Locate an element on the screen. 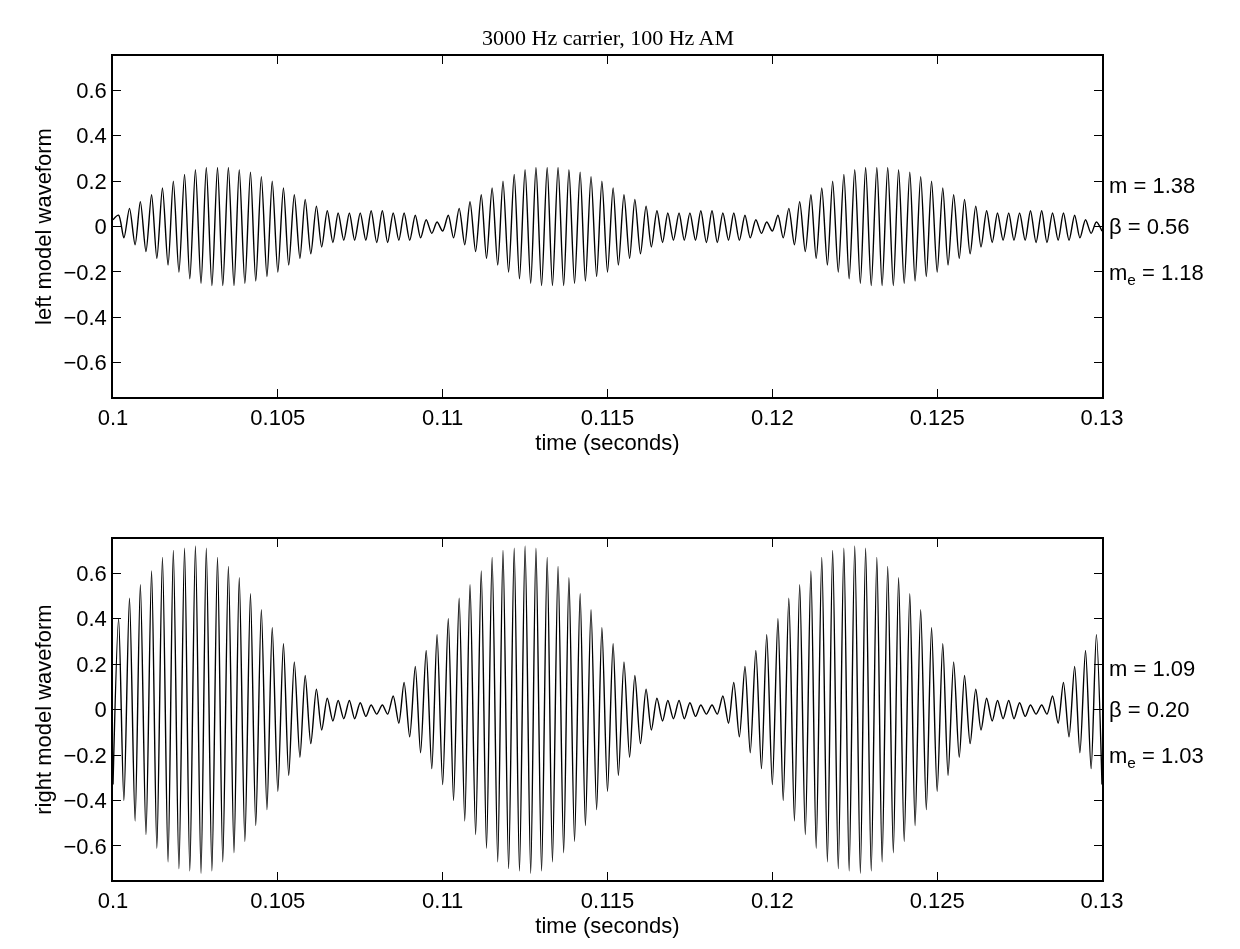 The width and height of the screenshot is (1240, 949). chart-title: 3000 Hz carrier, 100 Hz AM is located at coordinates (608, 37).